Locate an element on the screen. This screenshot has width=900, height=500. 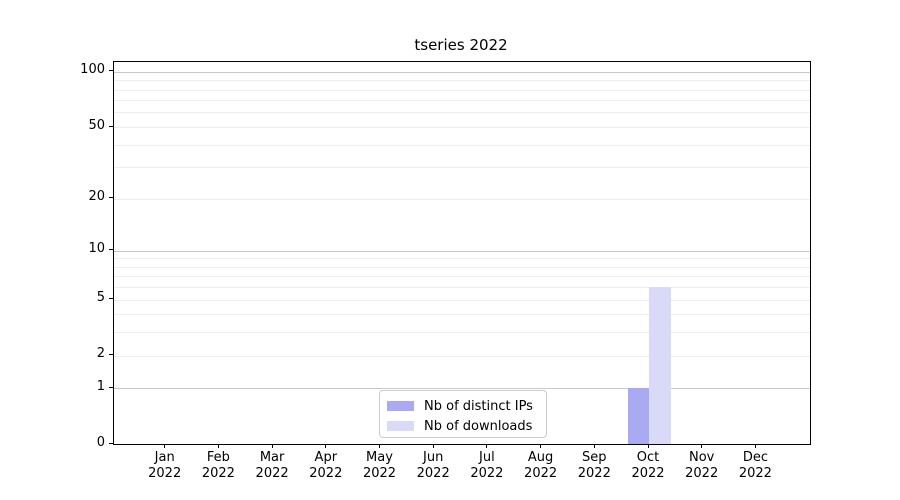
x-tick-label-dec: Dec 2022 is located at coordinates (755, 465).